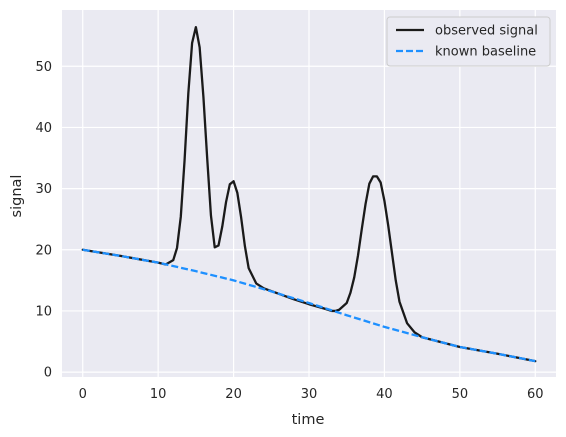 Image resolution: width=566 pixels, height=437 pixels. What do you see at coordinates (17, 196) in the screenshot?
I see `y-axis-label: signal` at bounding box center [17, 196].